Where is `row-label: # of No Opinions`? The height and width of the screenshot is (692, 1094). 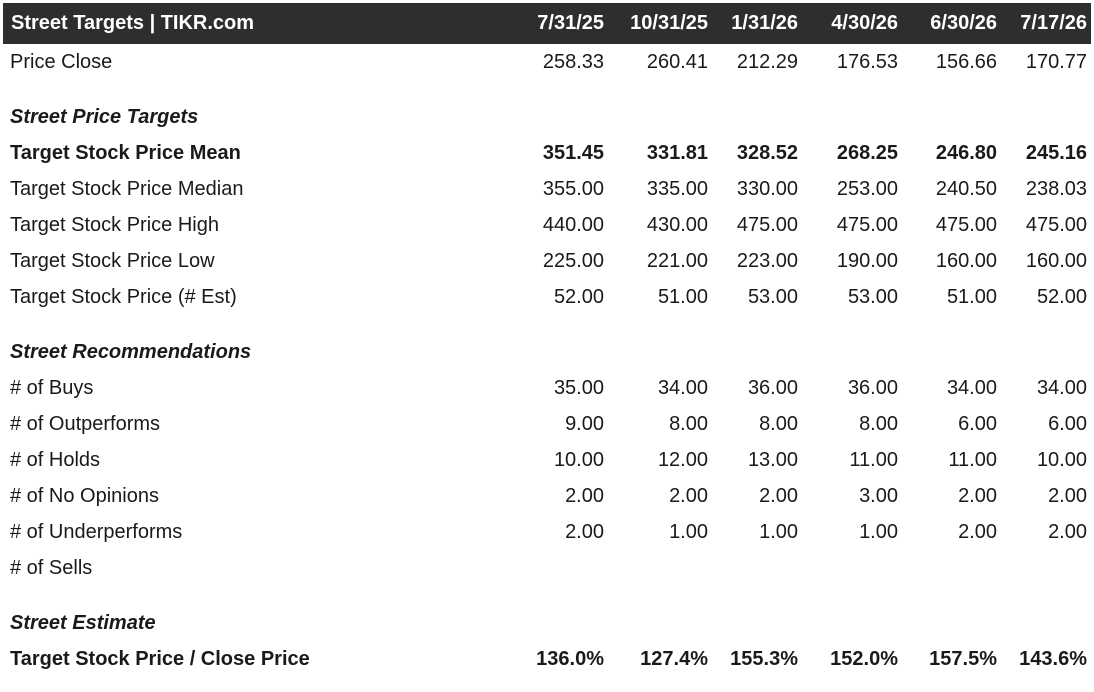 row-label: # of No Opinions is located at coordinates (84, 496).